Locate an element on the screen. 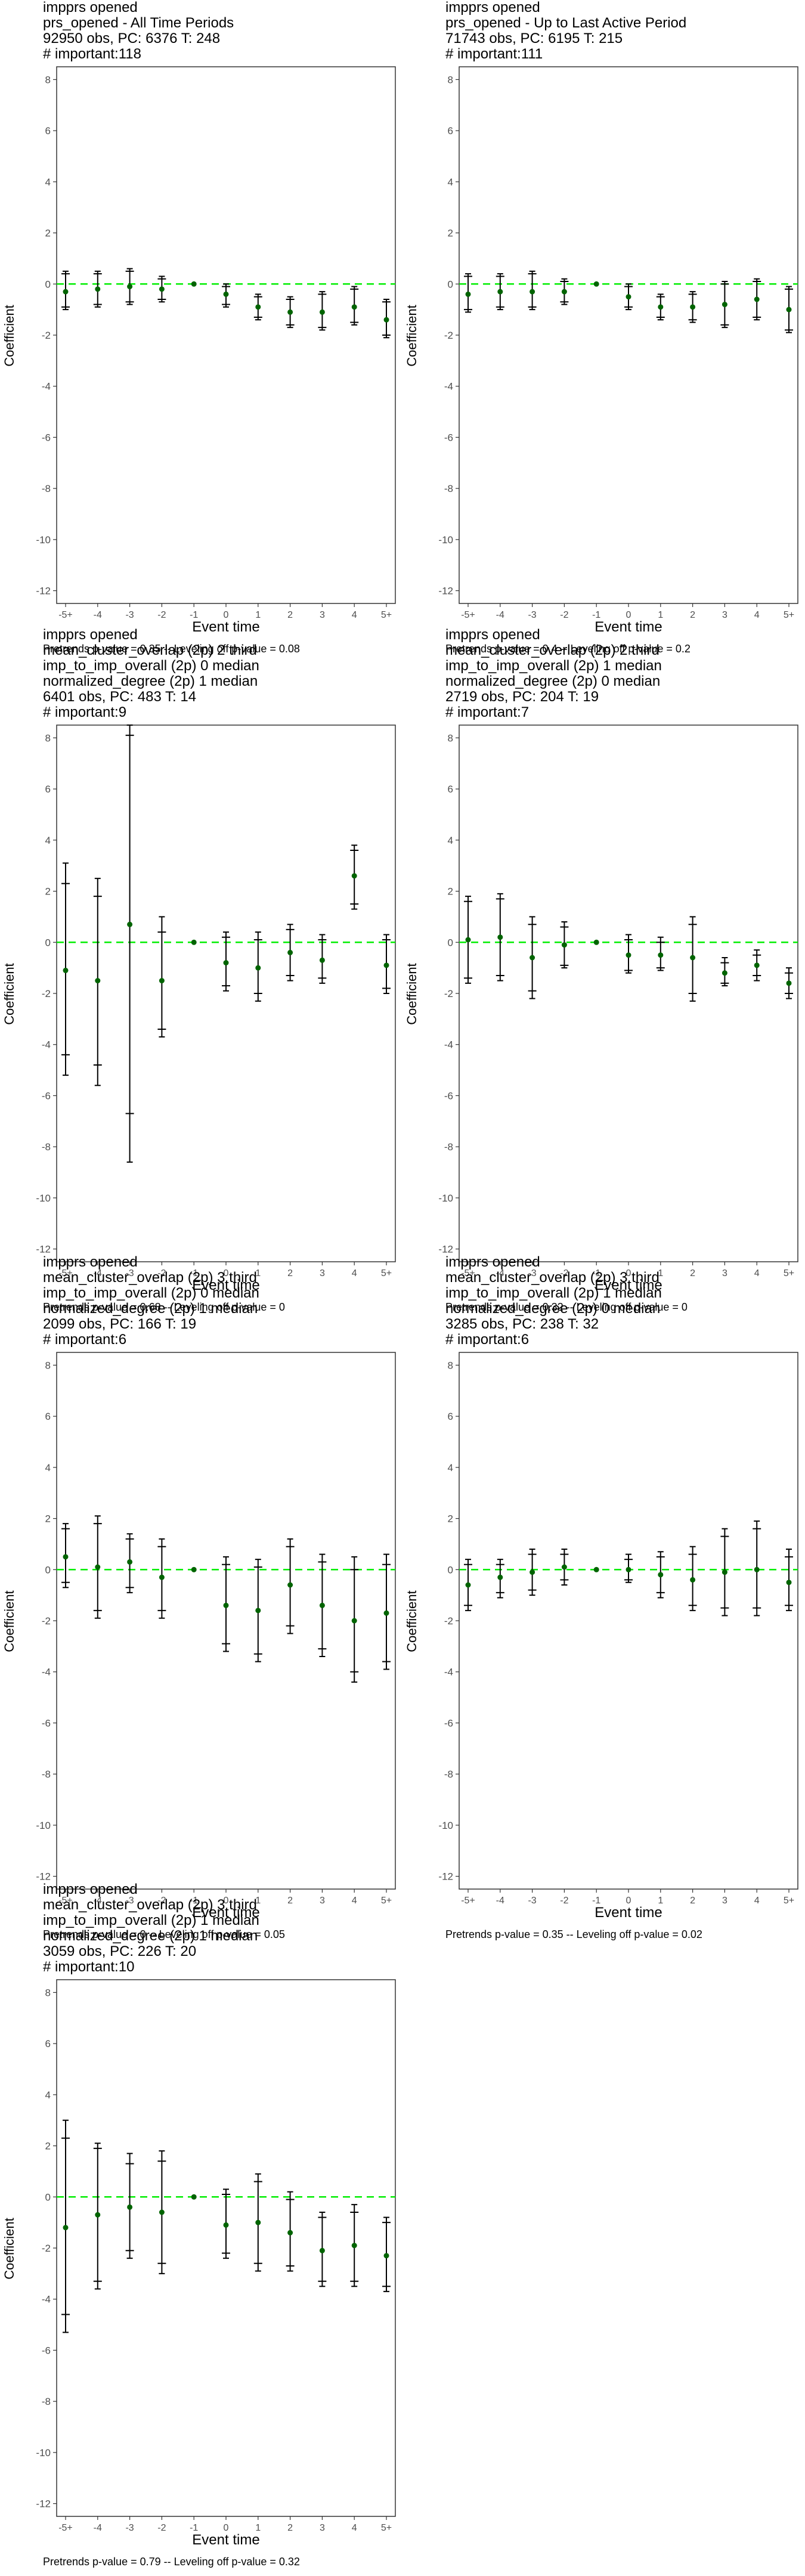 Image resolution: width=805 pixels, height=2576 pixels. x-tick-label: -1 is located at coordinates (194, 615).